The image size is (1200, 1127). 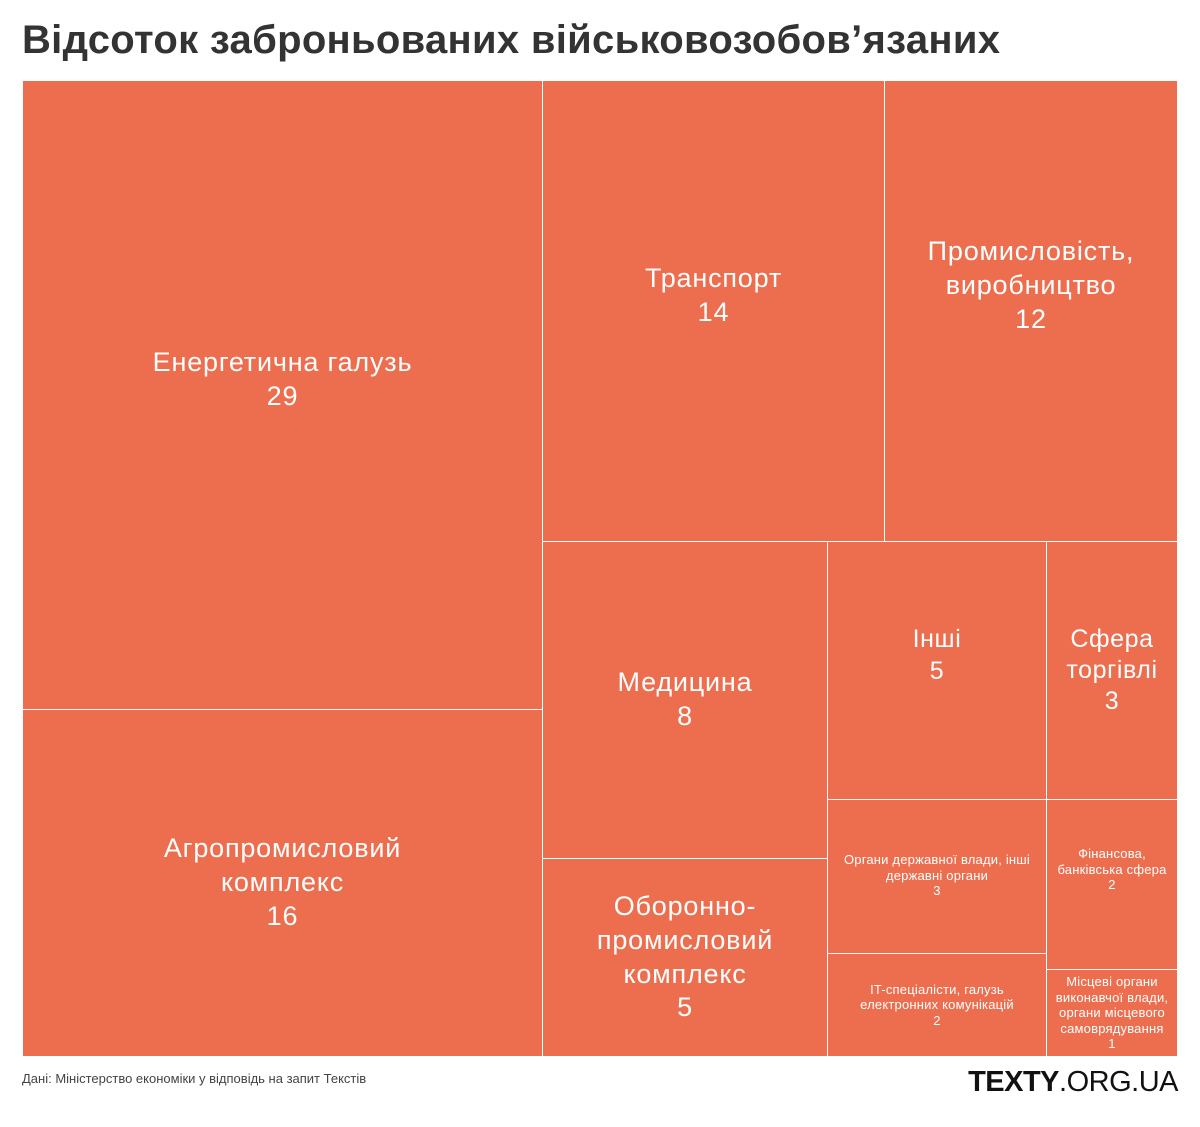 I want to click on treemap-cell-industry: Промисловість, виробництво 12, so click(x=1031, y=311).